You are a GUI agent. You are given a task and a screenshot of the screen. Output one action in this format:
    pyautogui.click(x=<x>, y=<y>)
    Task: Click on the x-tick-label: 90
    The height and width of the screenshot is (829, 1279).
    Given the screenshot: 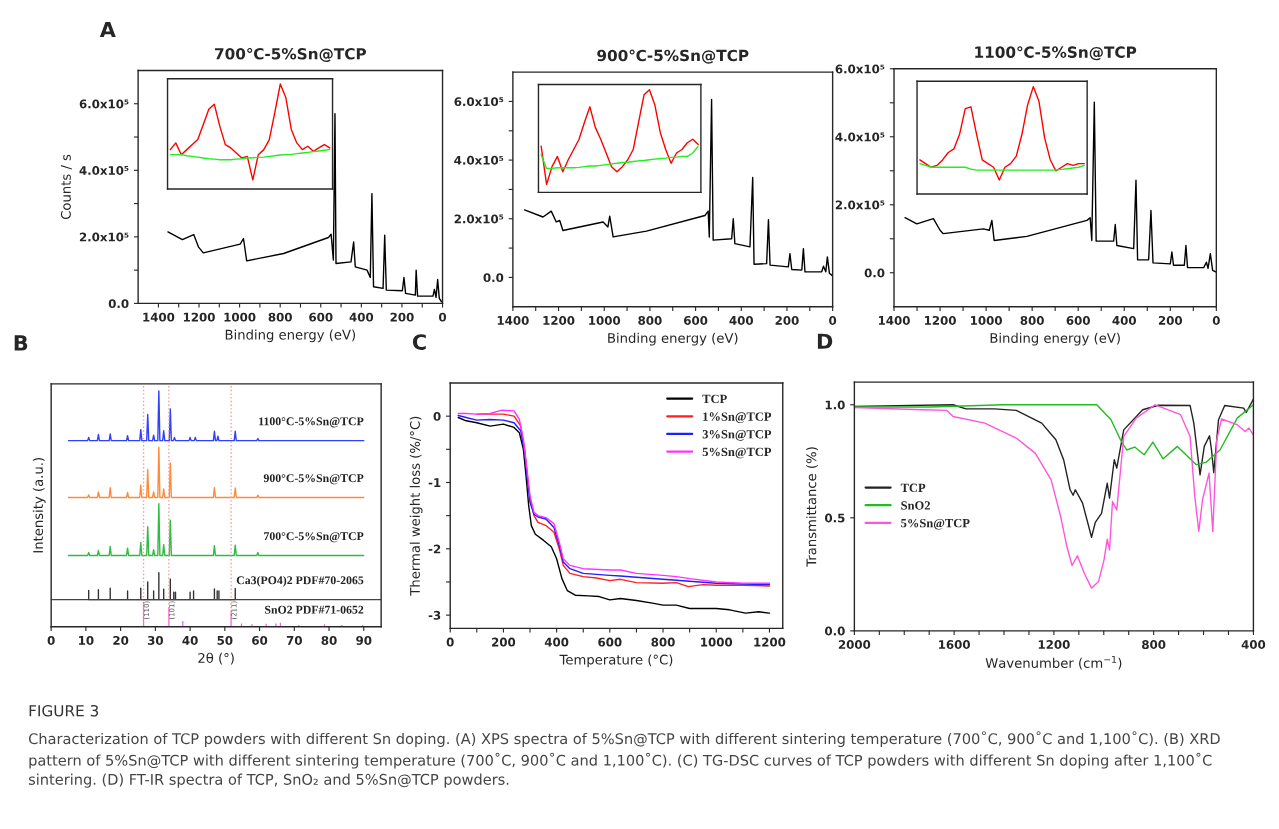 What is the action you would take?
    pyautogui.click(x=364, y=640)
    